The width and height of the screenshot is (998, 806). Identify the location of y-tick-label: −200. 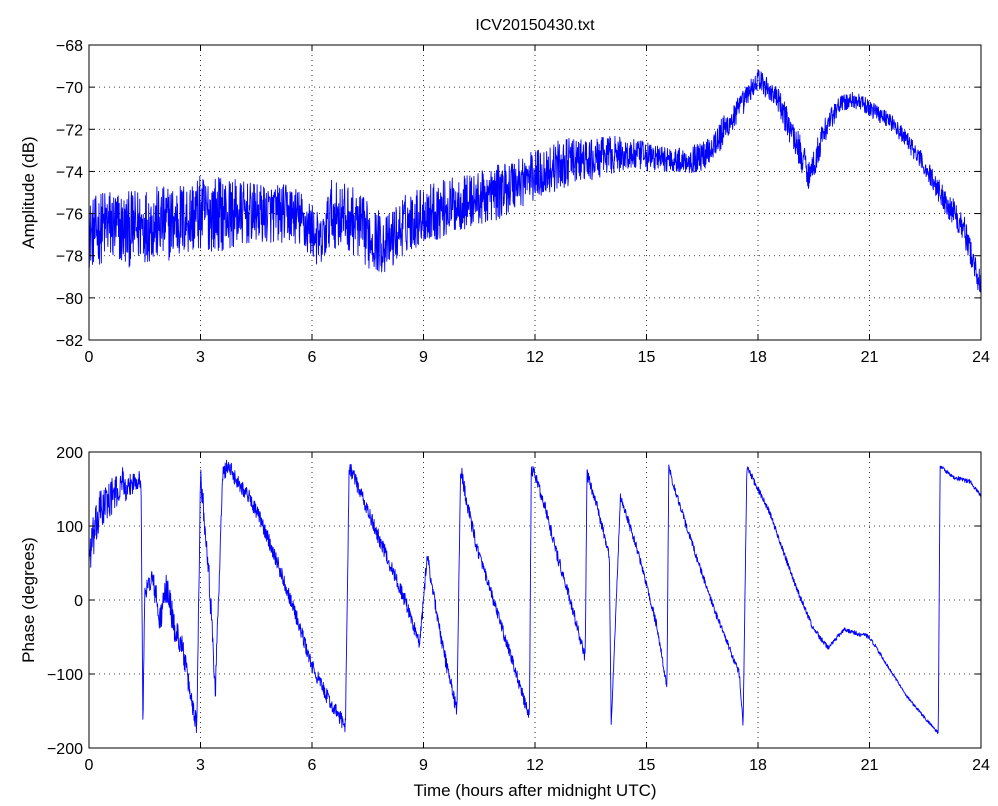
(65, 749).